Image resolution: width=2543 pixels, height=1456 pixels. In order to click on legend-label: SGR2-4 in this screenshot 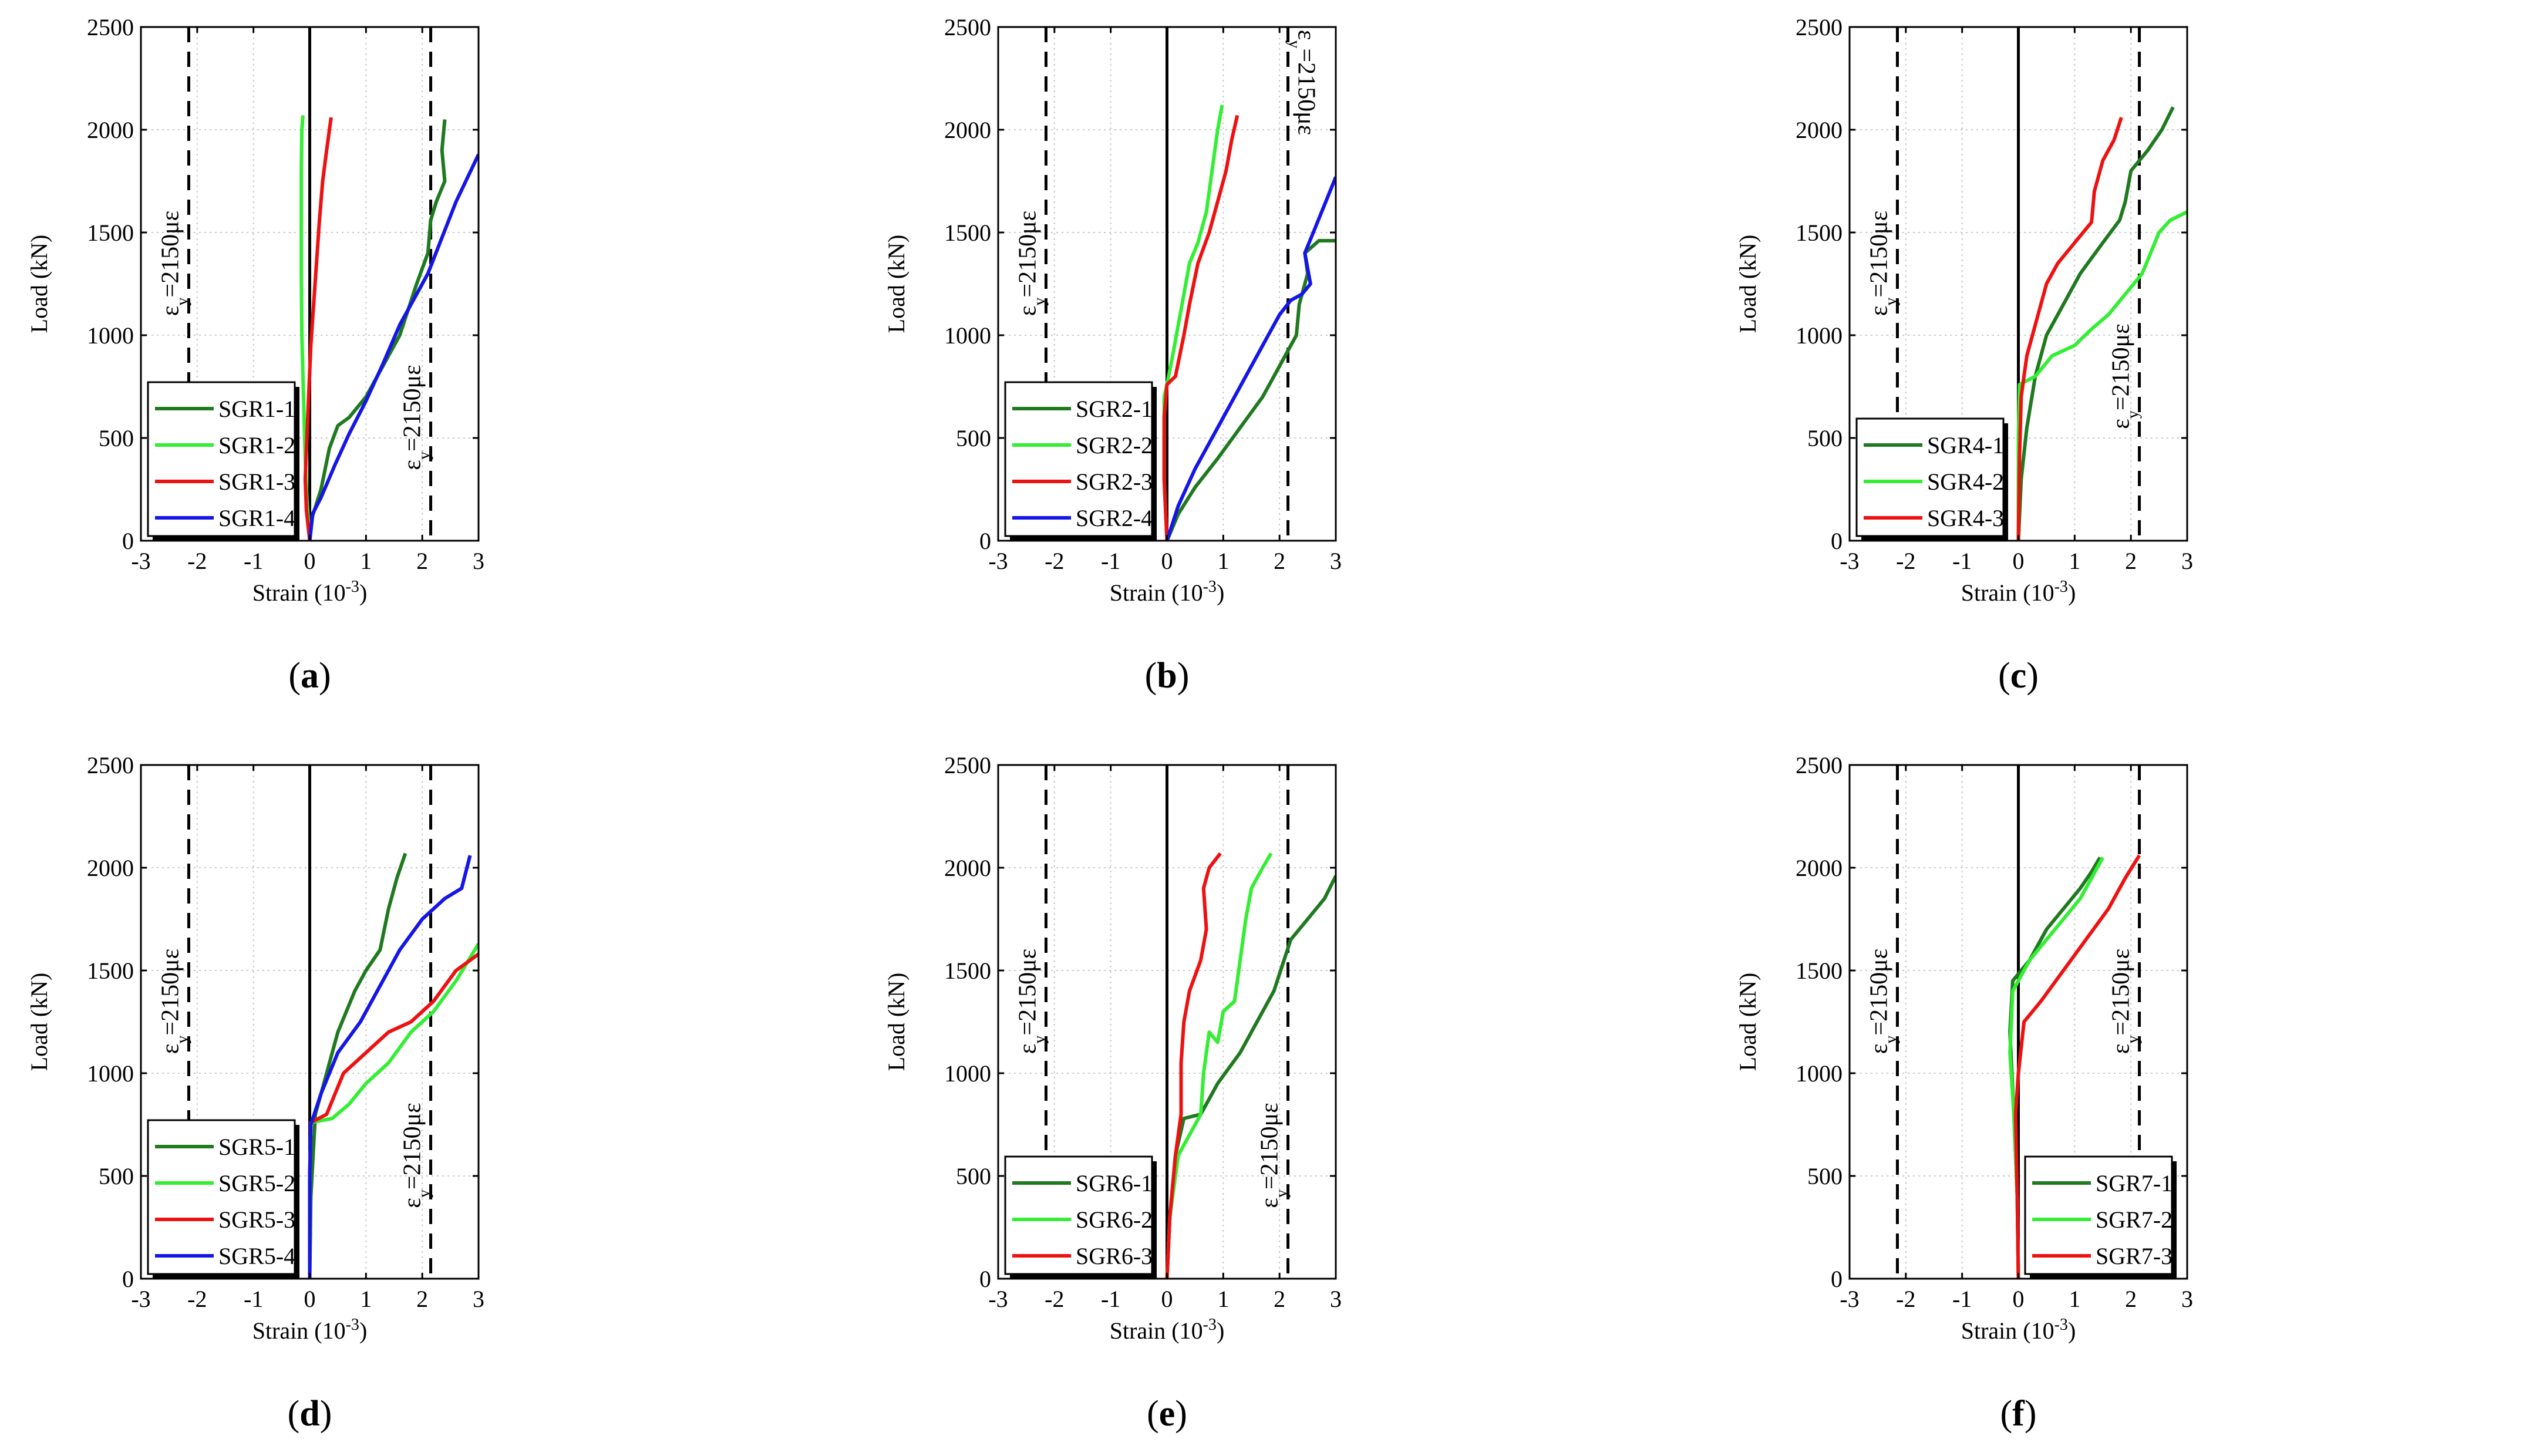, I will do `click(1114, 518)`.